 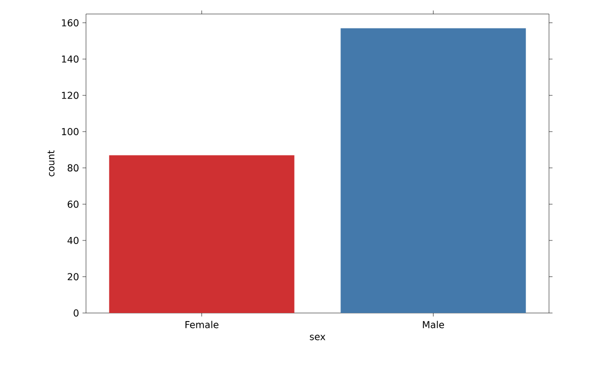 What do you see at coordinates (70, 95) in the screenshot?
I see `y-tick-label: 120` at bounding box center [70, 95].